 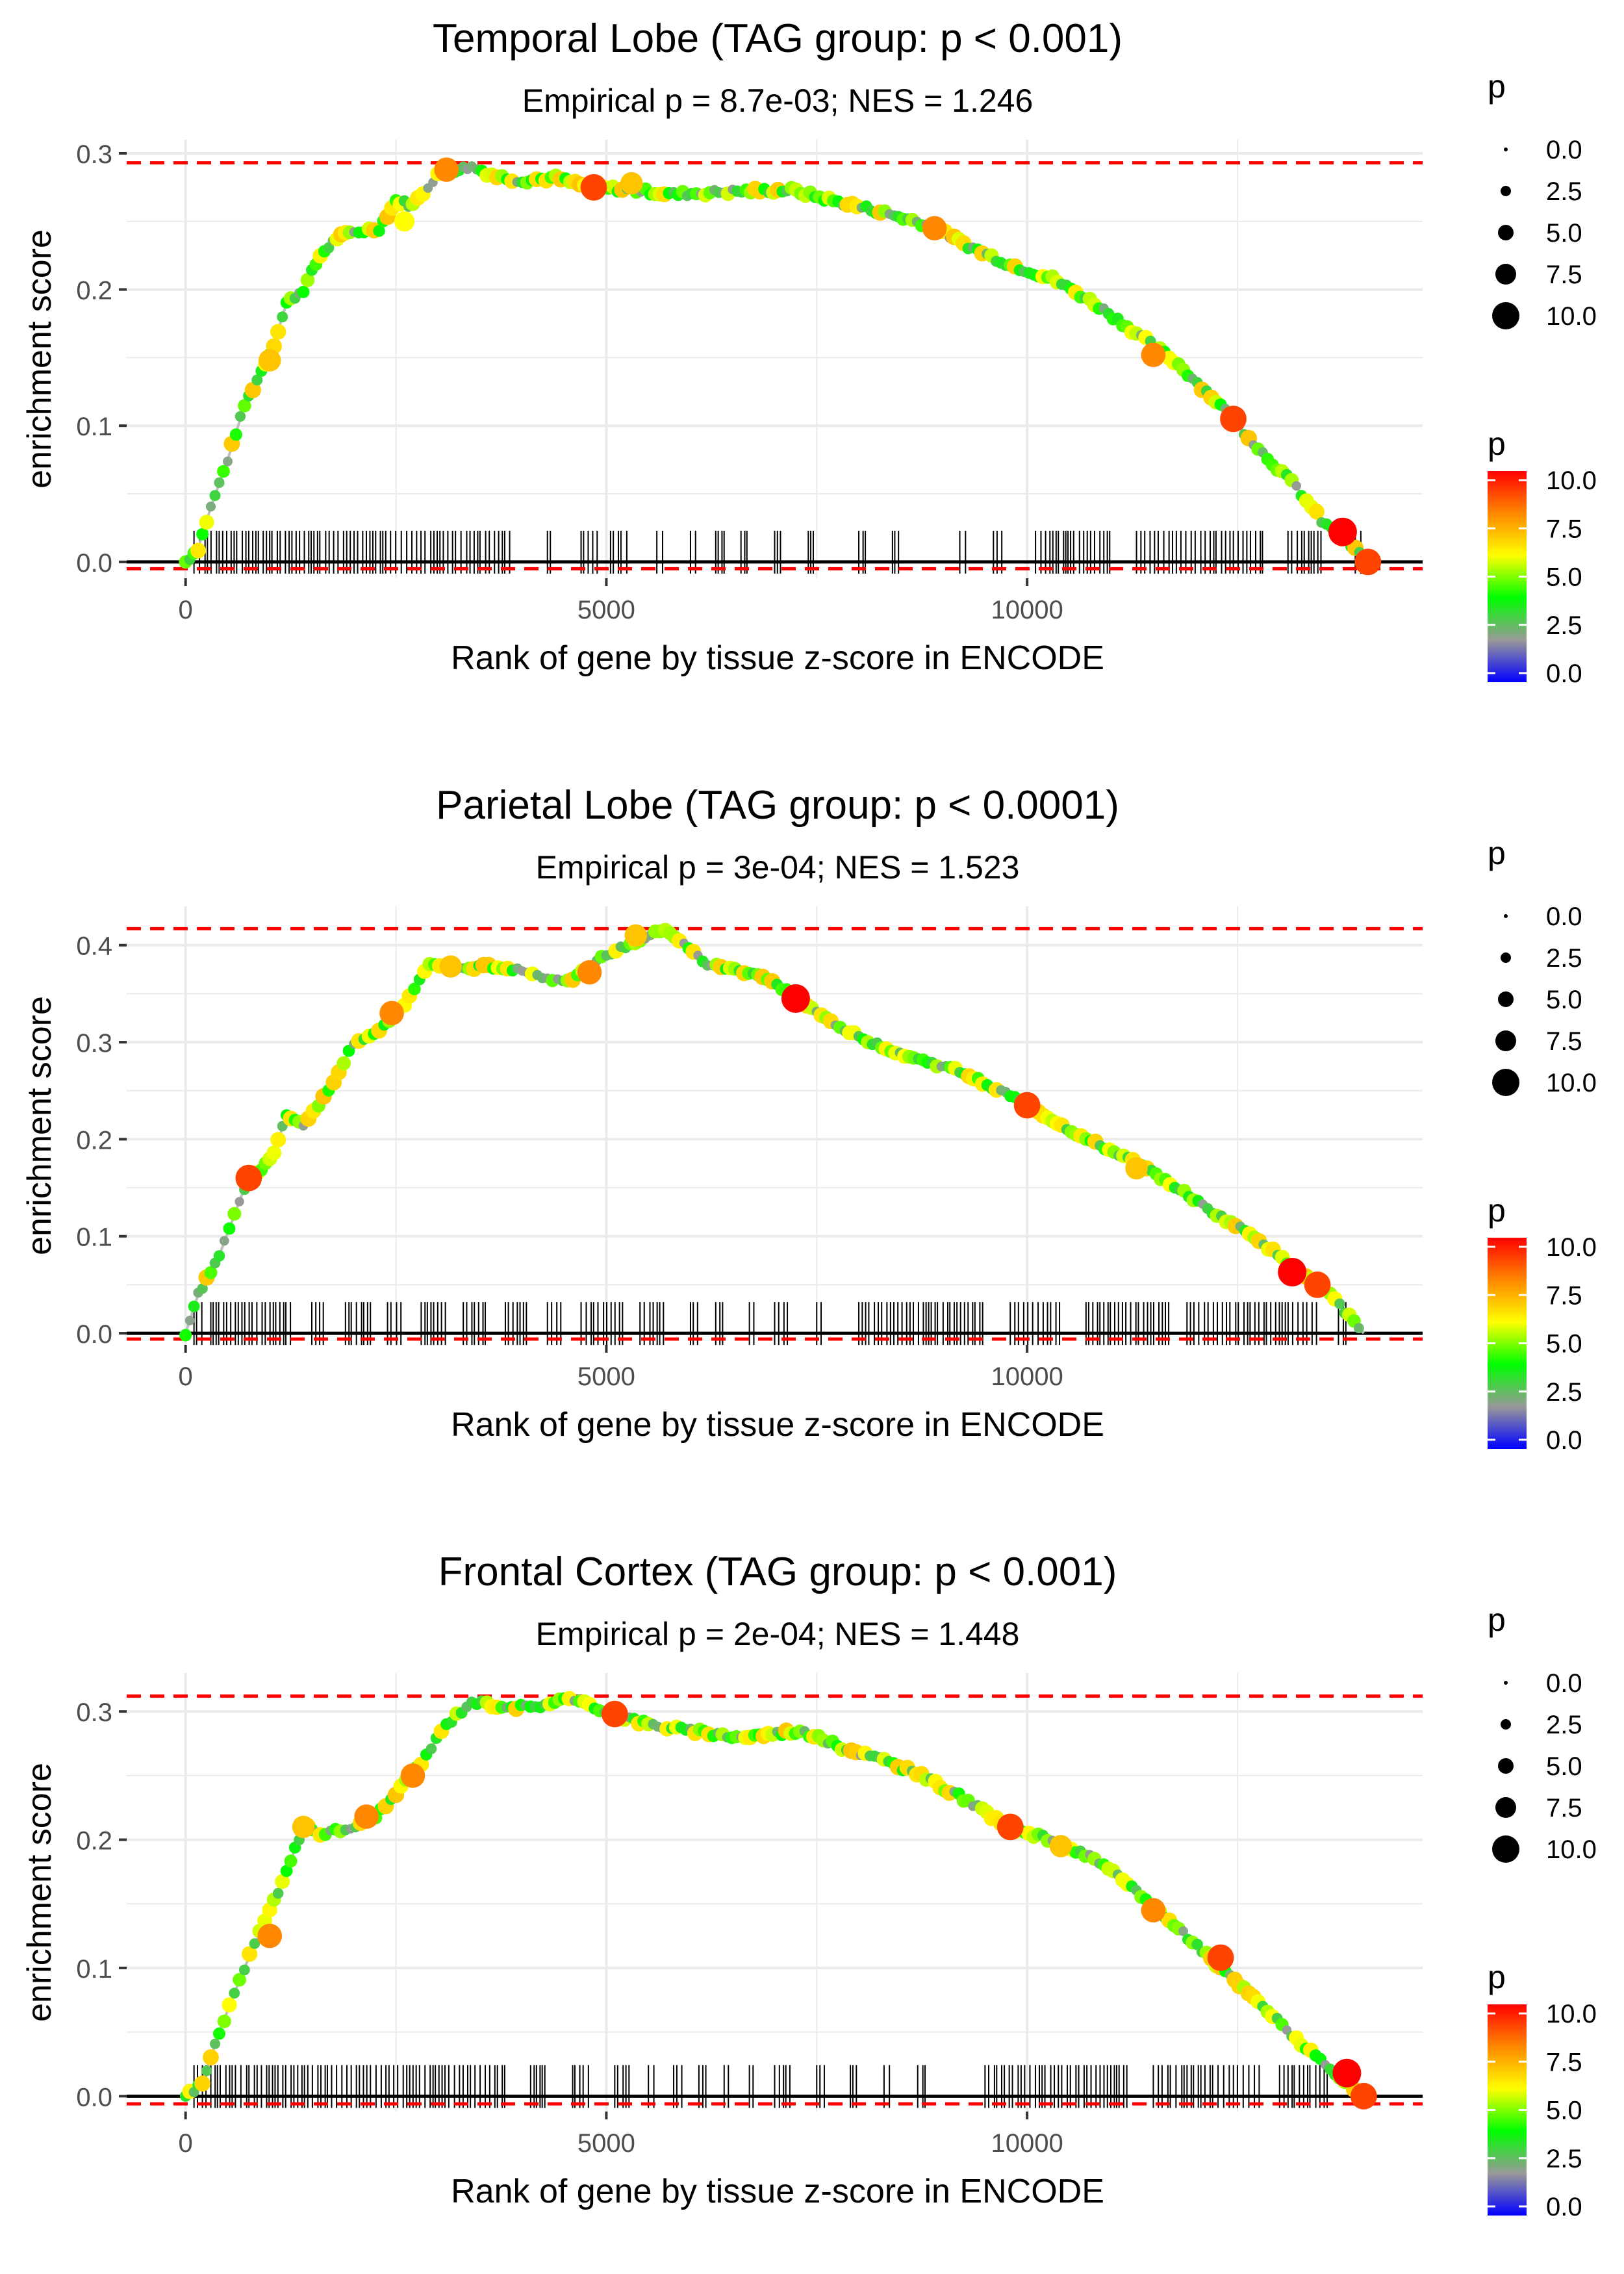 I want to click on y-tick-label: 0.4, so click(x=94, y=946).